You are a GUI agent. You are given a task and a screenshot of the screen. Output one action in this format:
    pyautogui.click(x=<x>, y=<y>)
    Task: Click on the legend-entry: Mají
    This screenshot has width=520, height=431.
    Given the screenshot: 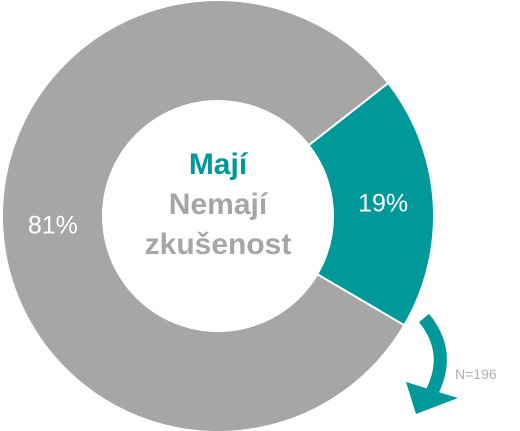 What is the action you would take?
    pyautogui.click(x=218, y=164)
    